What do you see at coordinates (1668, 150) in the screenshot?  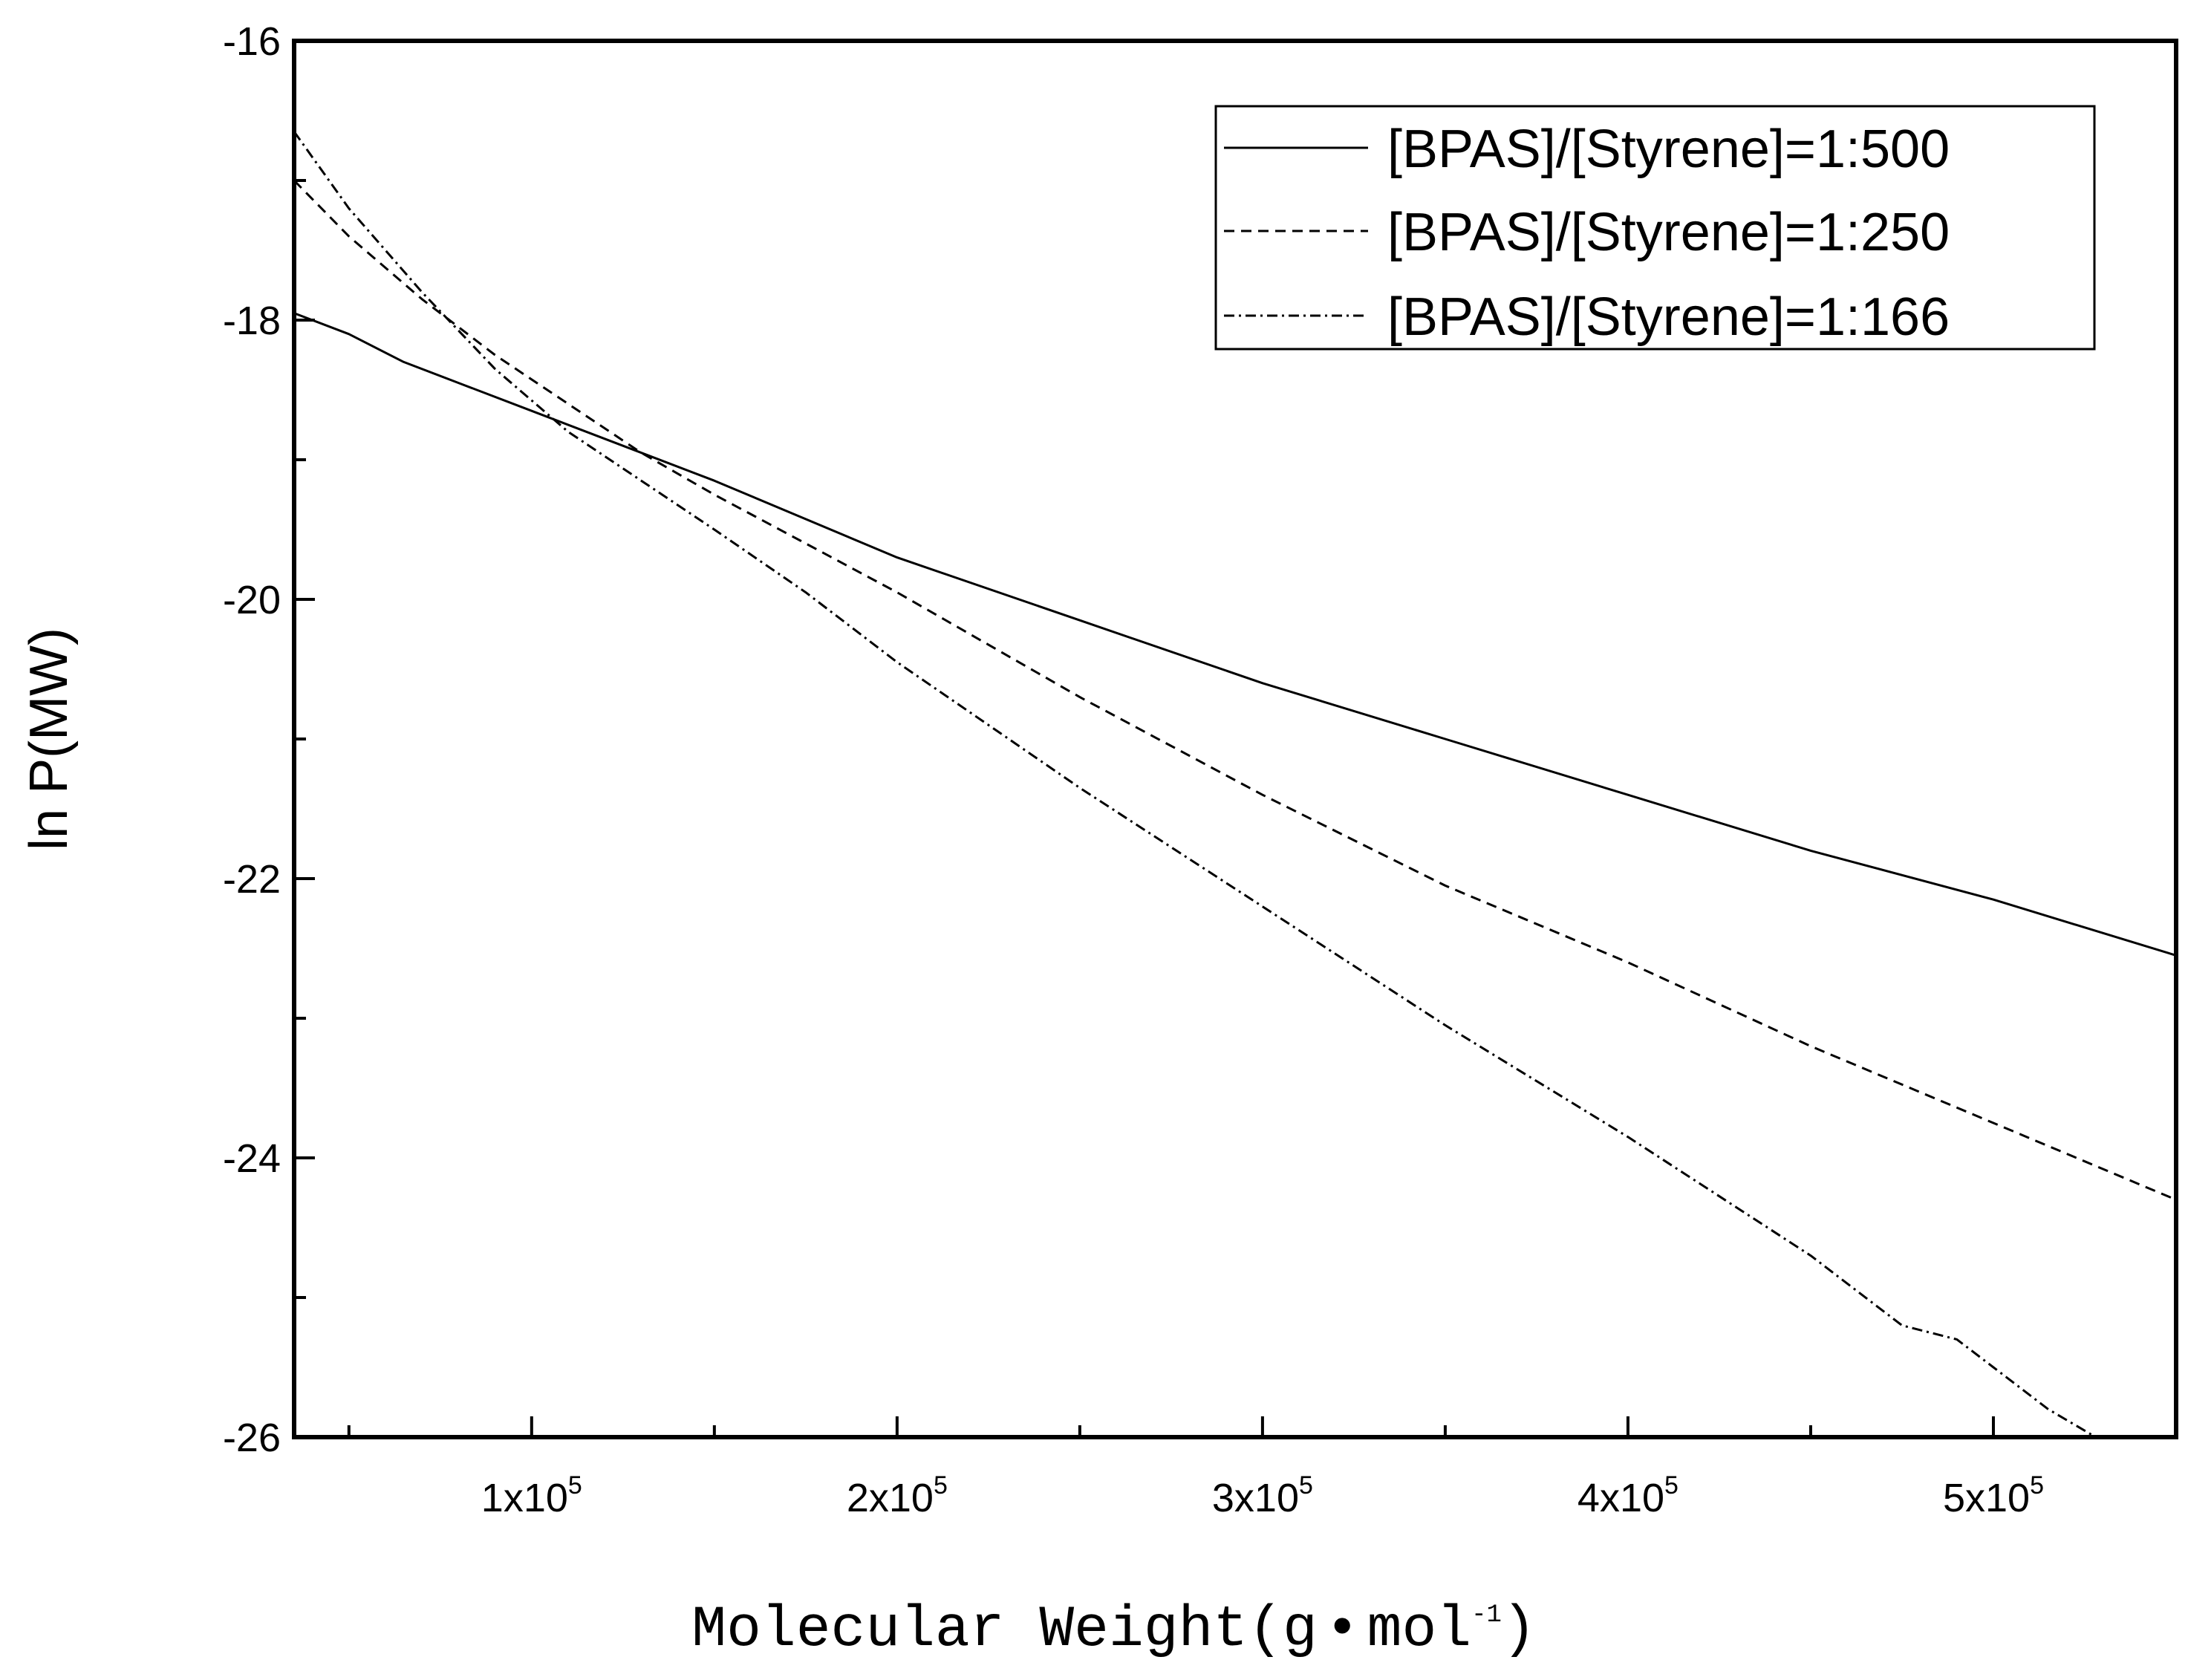 I see `legend-label-1-500: [BPAS]/[Styrene]=1:500` at bounding box center [1668, 150].